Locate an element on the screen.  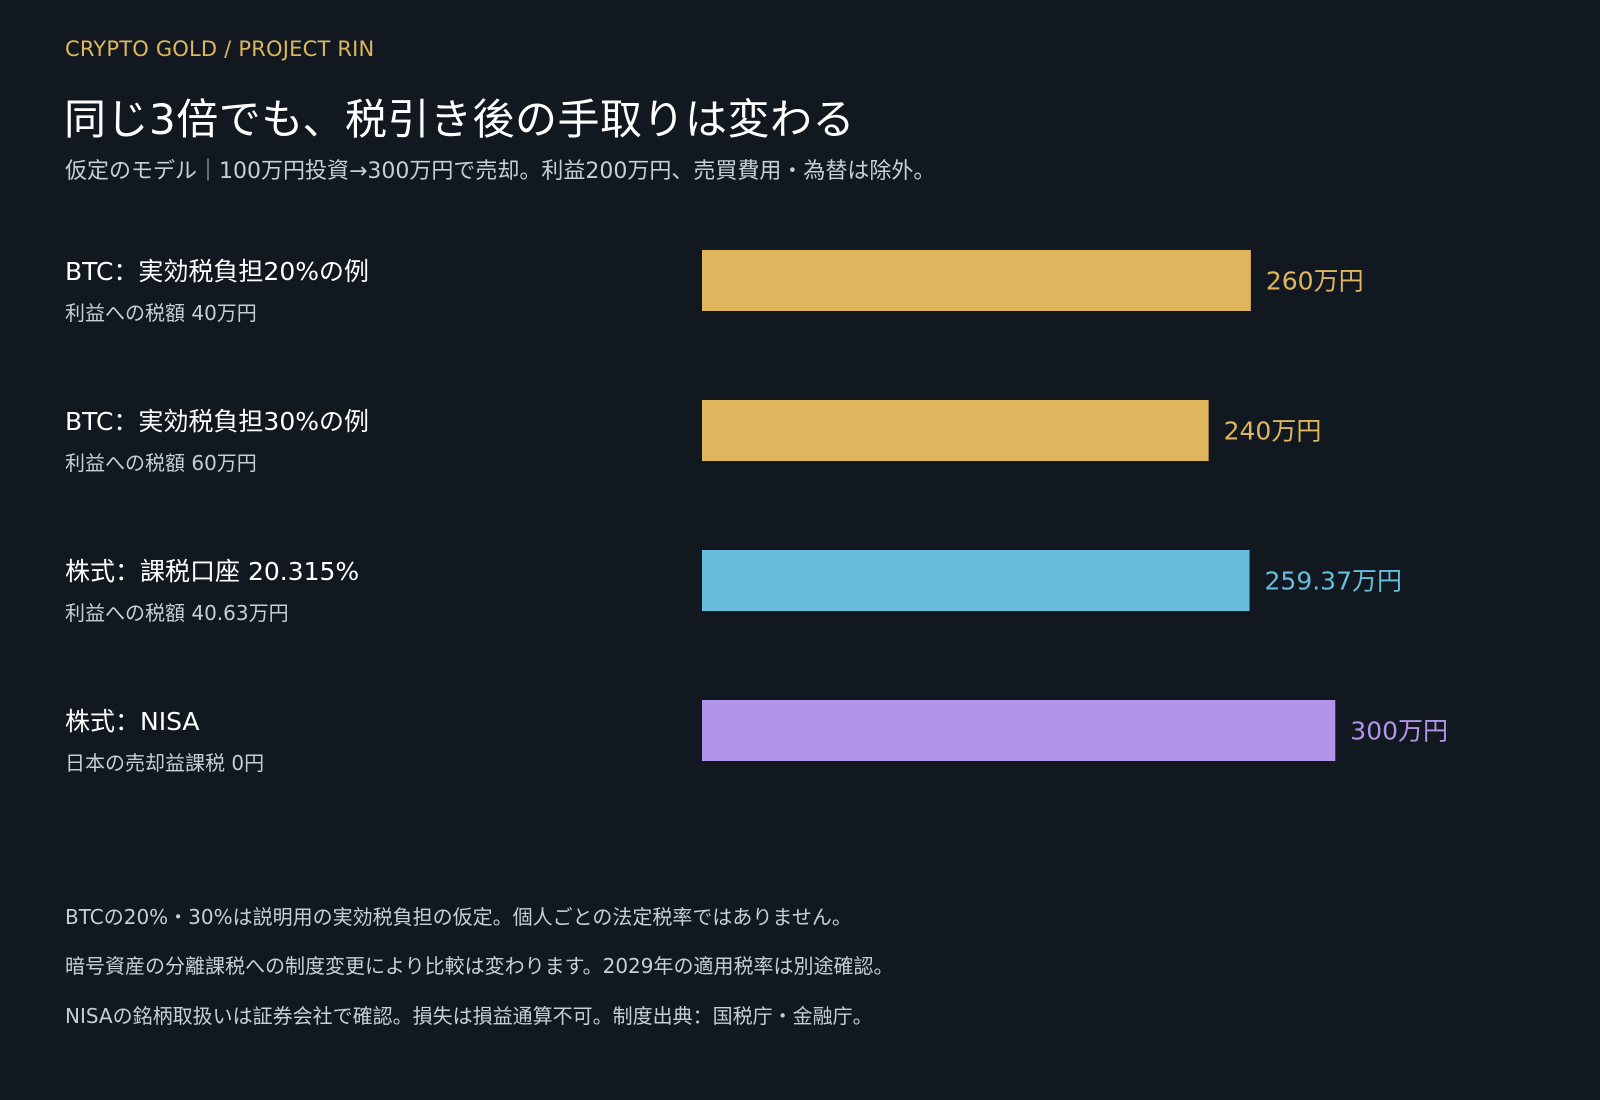
row-title-stock-taxable: 株式：課税口座 20.315% is located at coordinates (212, 571).